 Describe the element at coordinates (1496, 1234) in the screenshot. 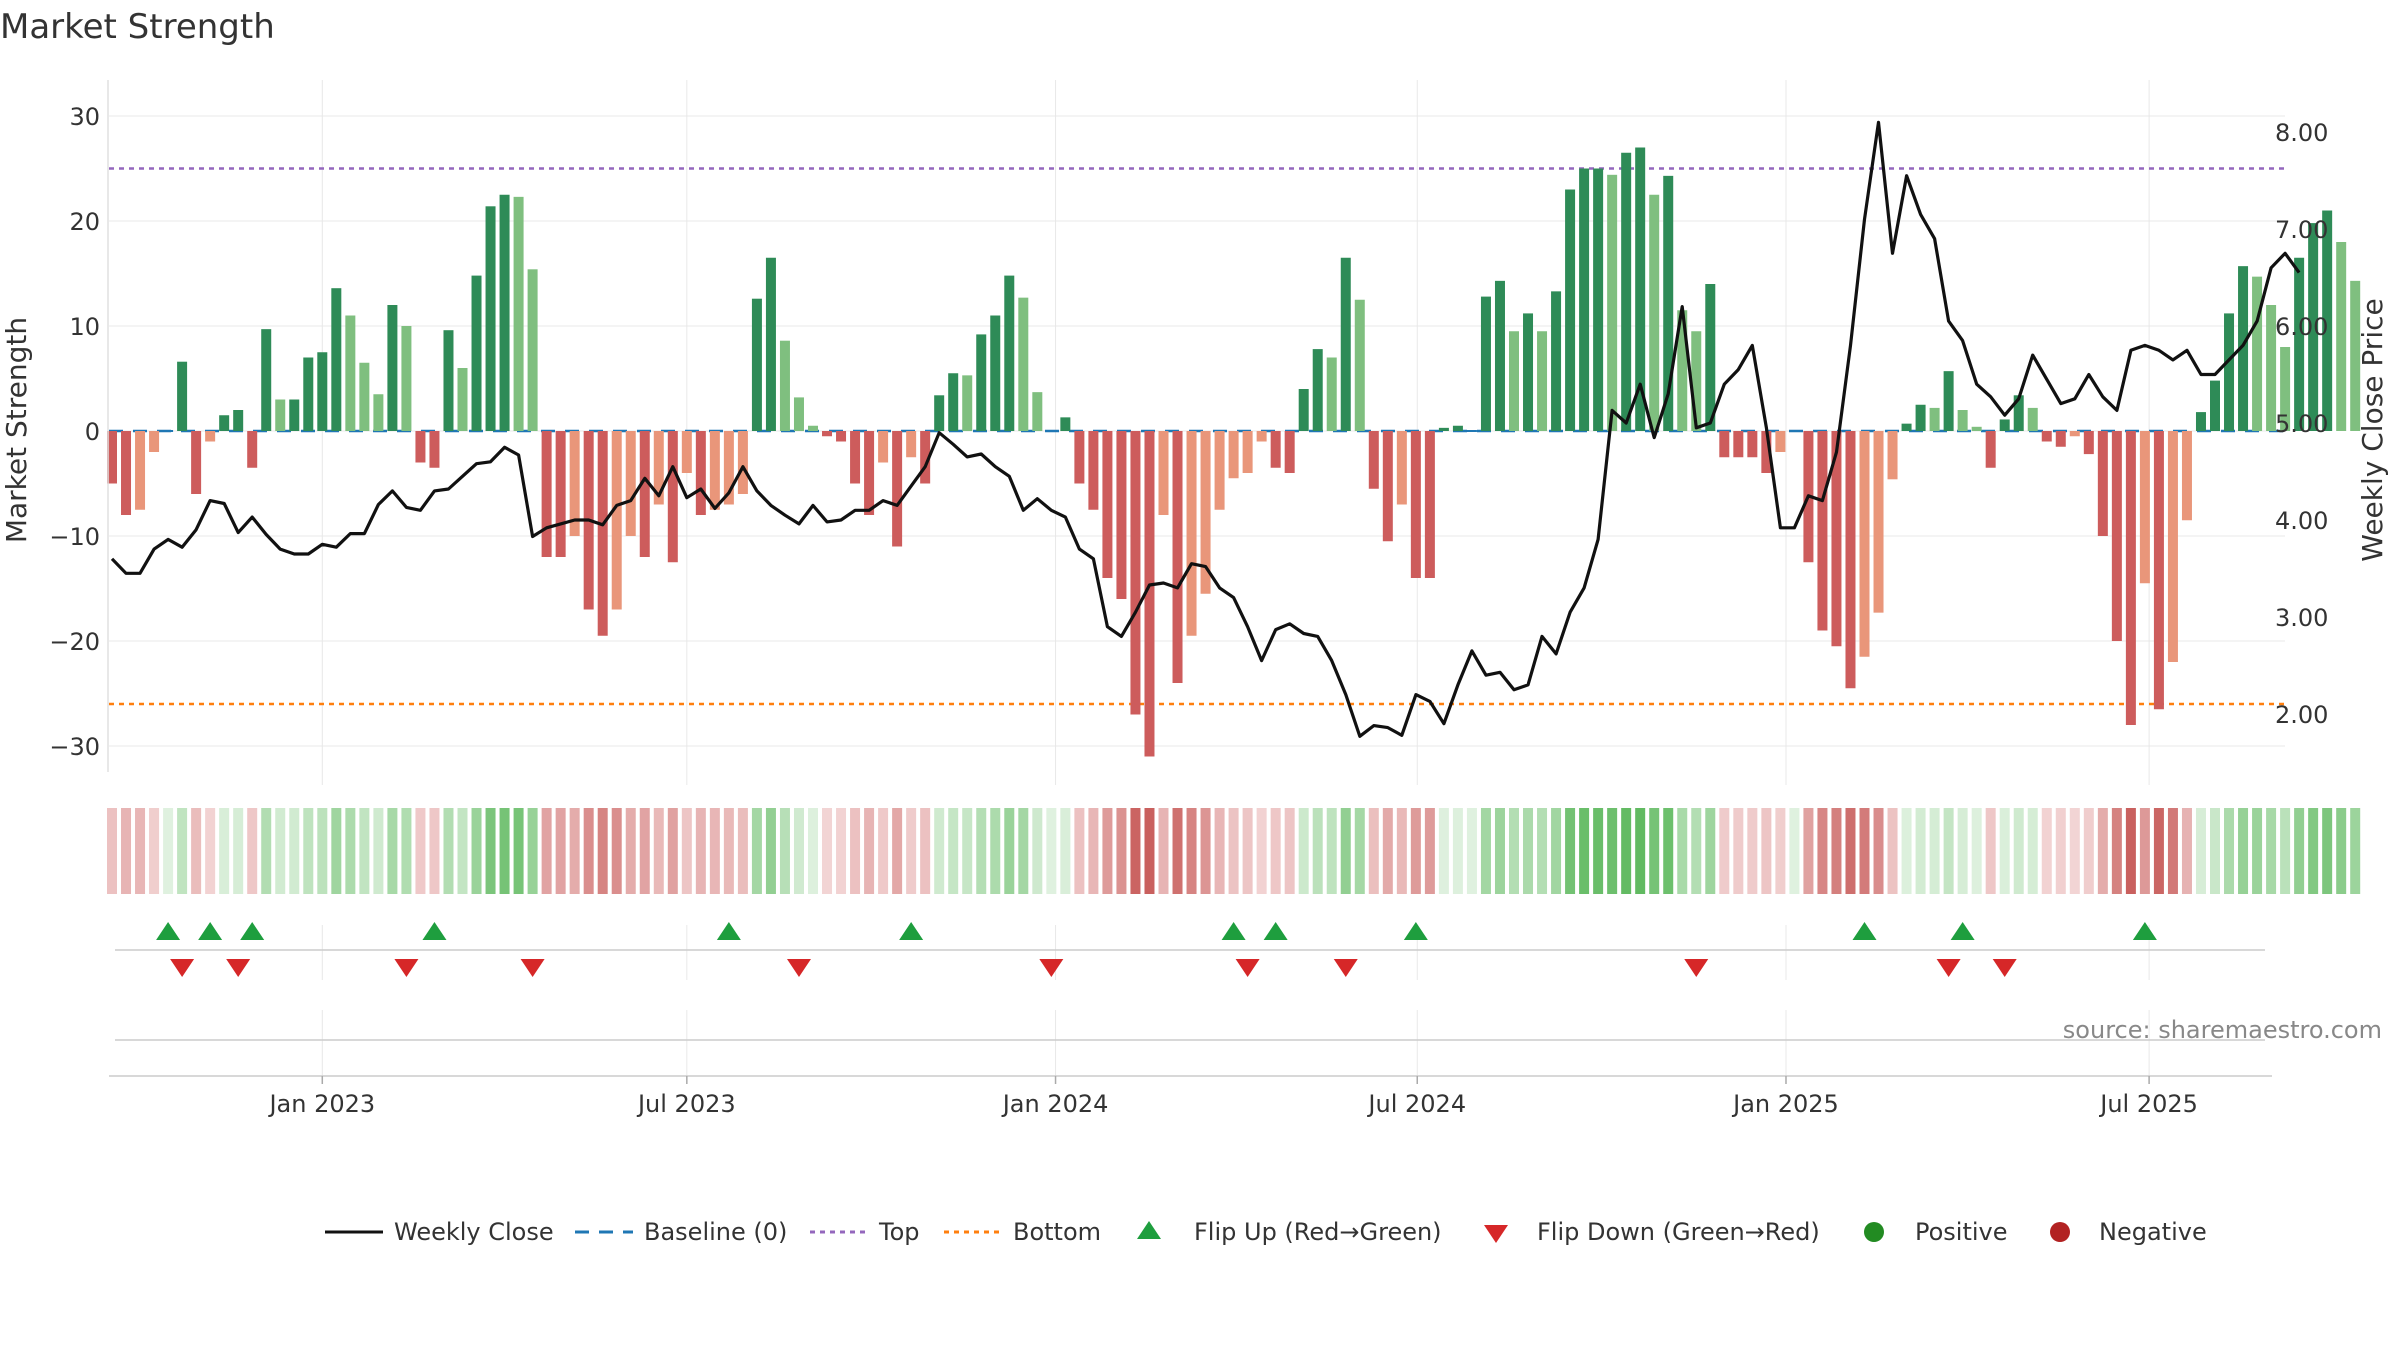

I see `triangle-down-icon` at that location.